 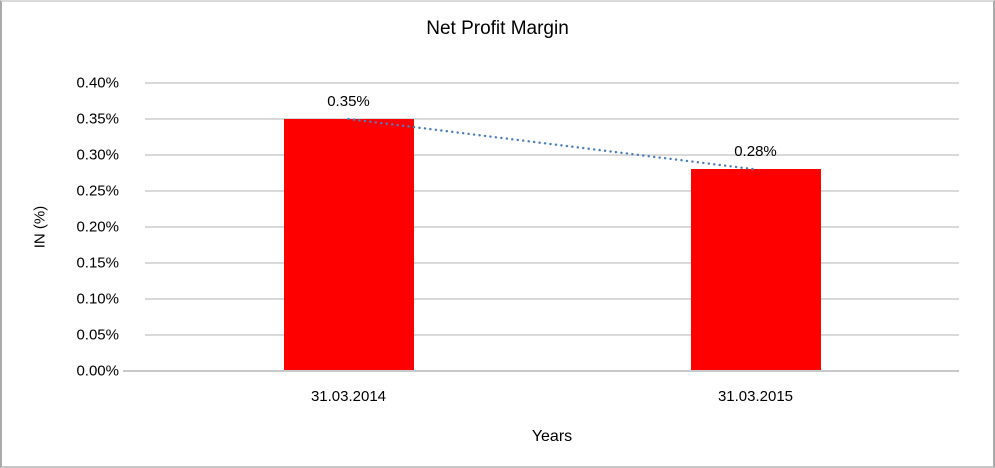 What do you see at coordinates (97, 299) in the screenshot?
I see `y-tick-label: 0.10%` at bounding box center [97, 299].